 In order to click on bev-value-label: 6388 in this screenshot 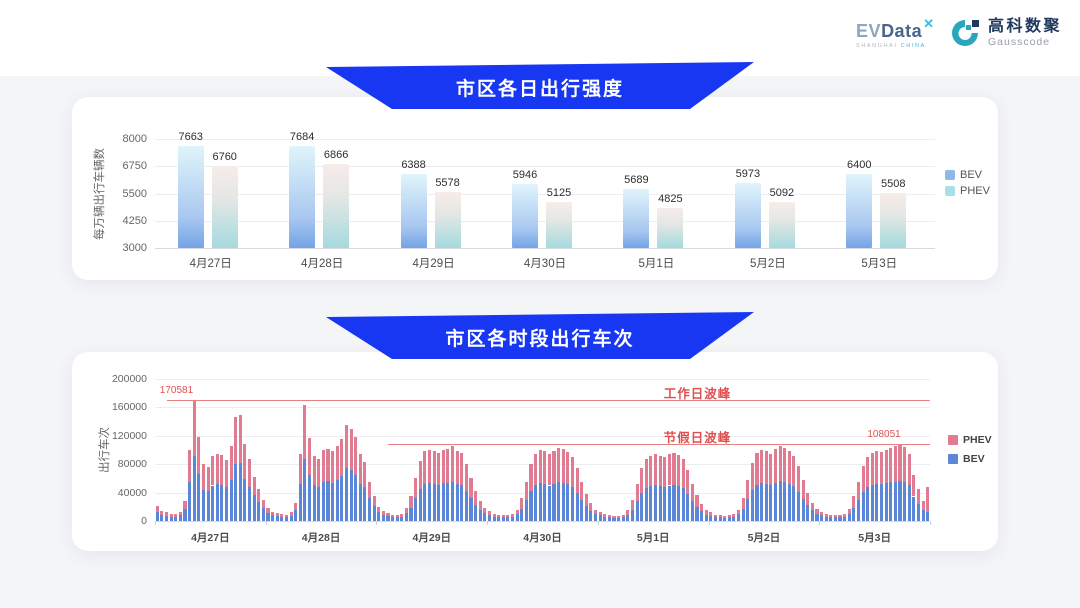, I will do `click(413, 165)`.